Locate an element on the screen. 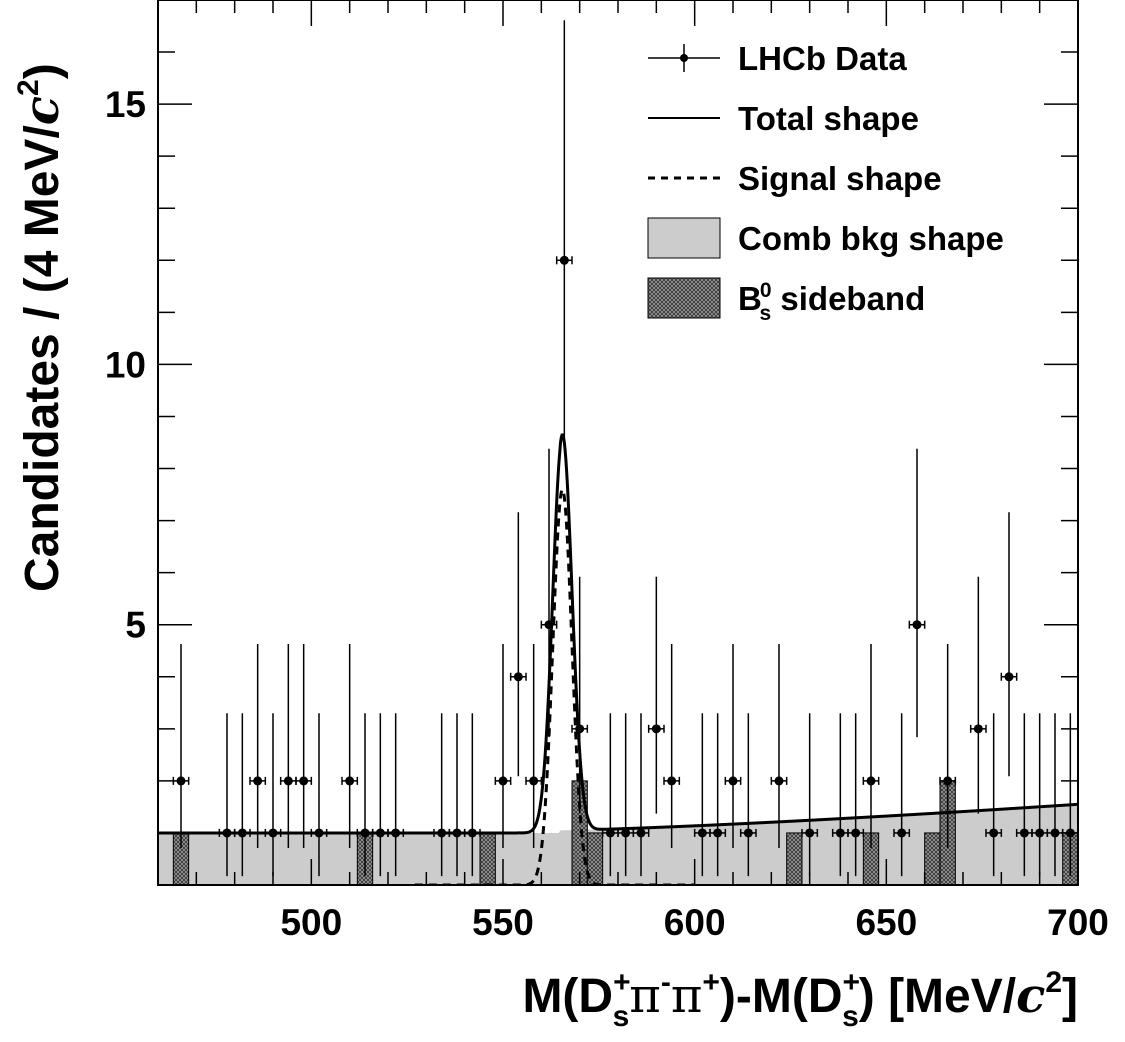  comb-bkg-fill is located at coordinates (618, 844).